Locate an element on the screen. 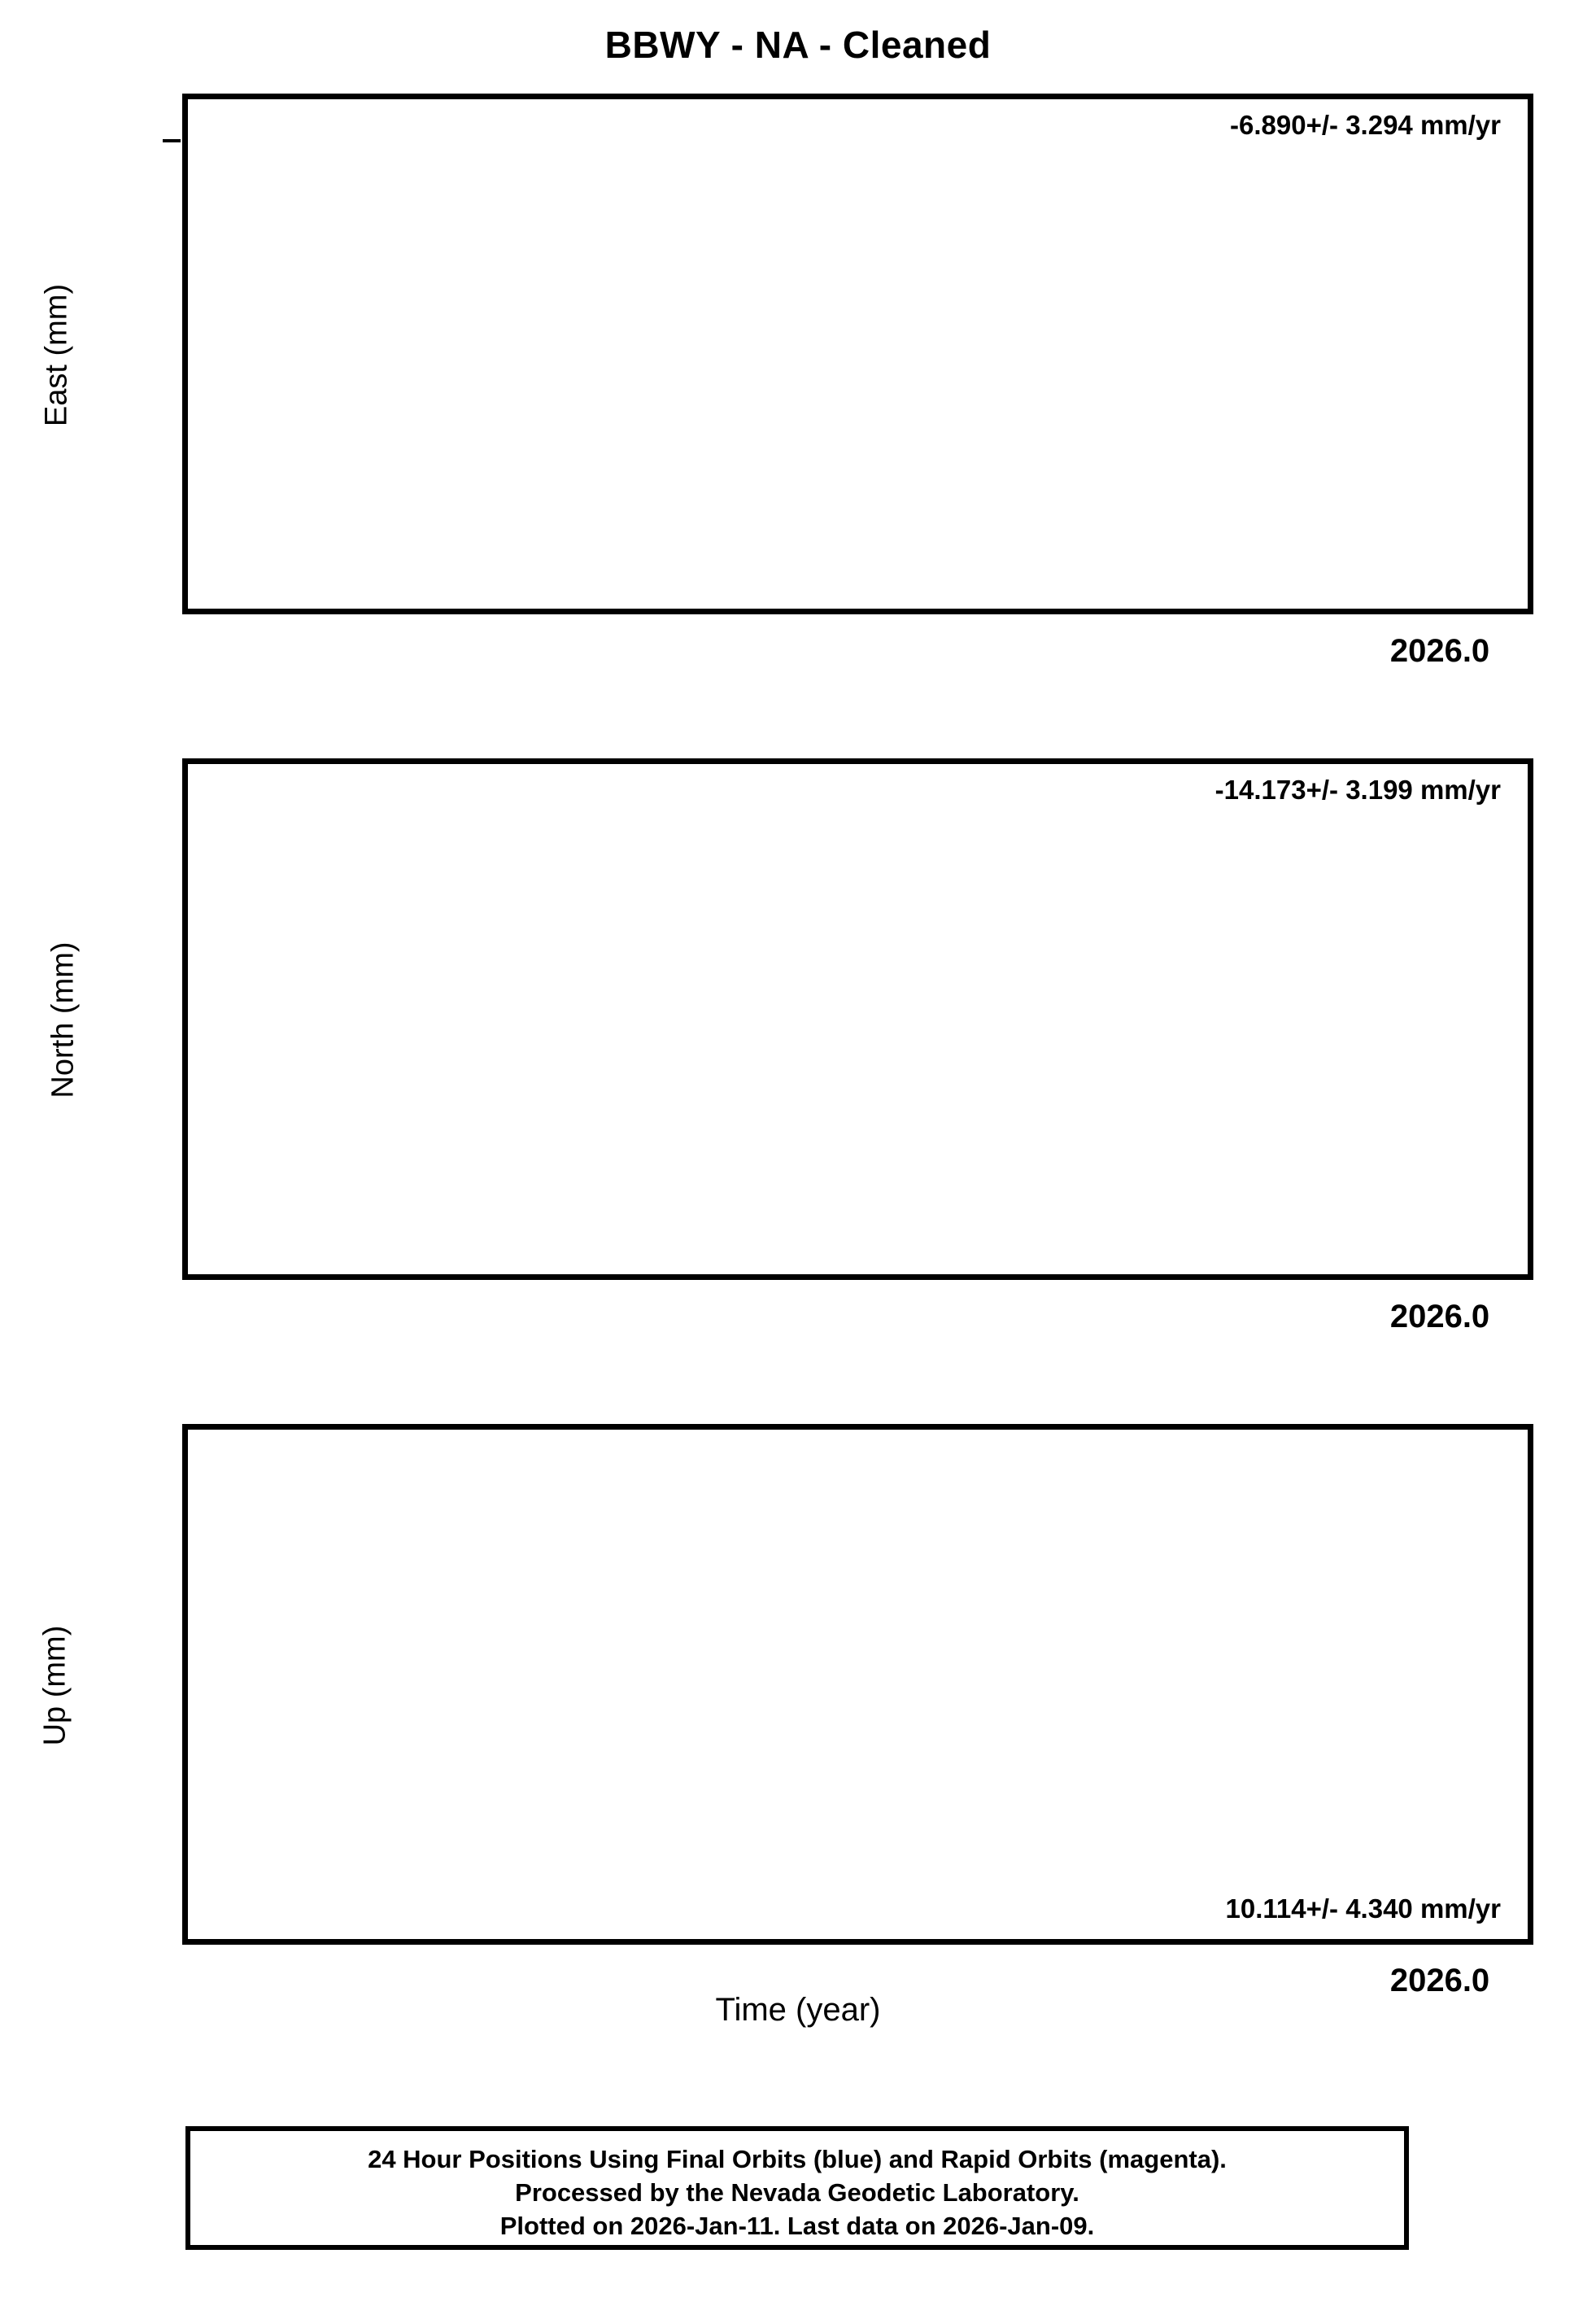 The height and width of the screenshot is (2306, 1596). panel-east-xtick-label: 2026.0 is located at coordinates (1439, 651).